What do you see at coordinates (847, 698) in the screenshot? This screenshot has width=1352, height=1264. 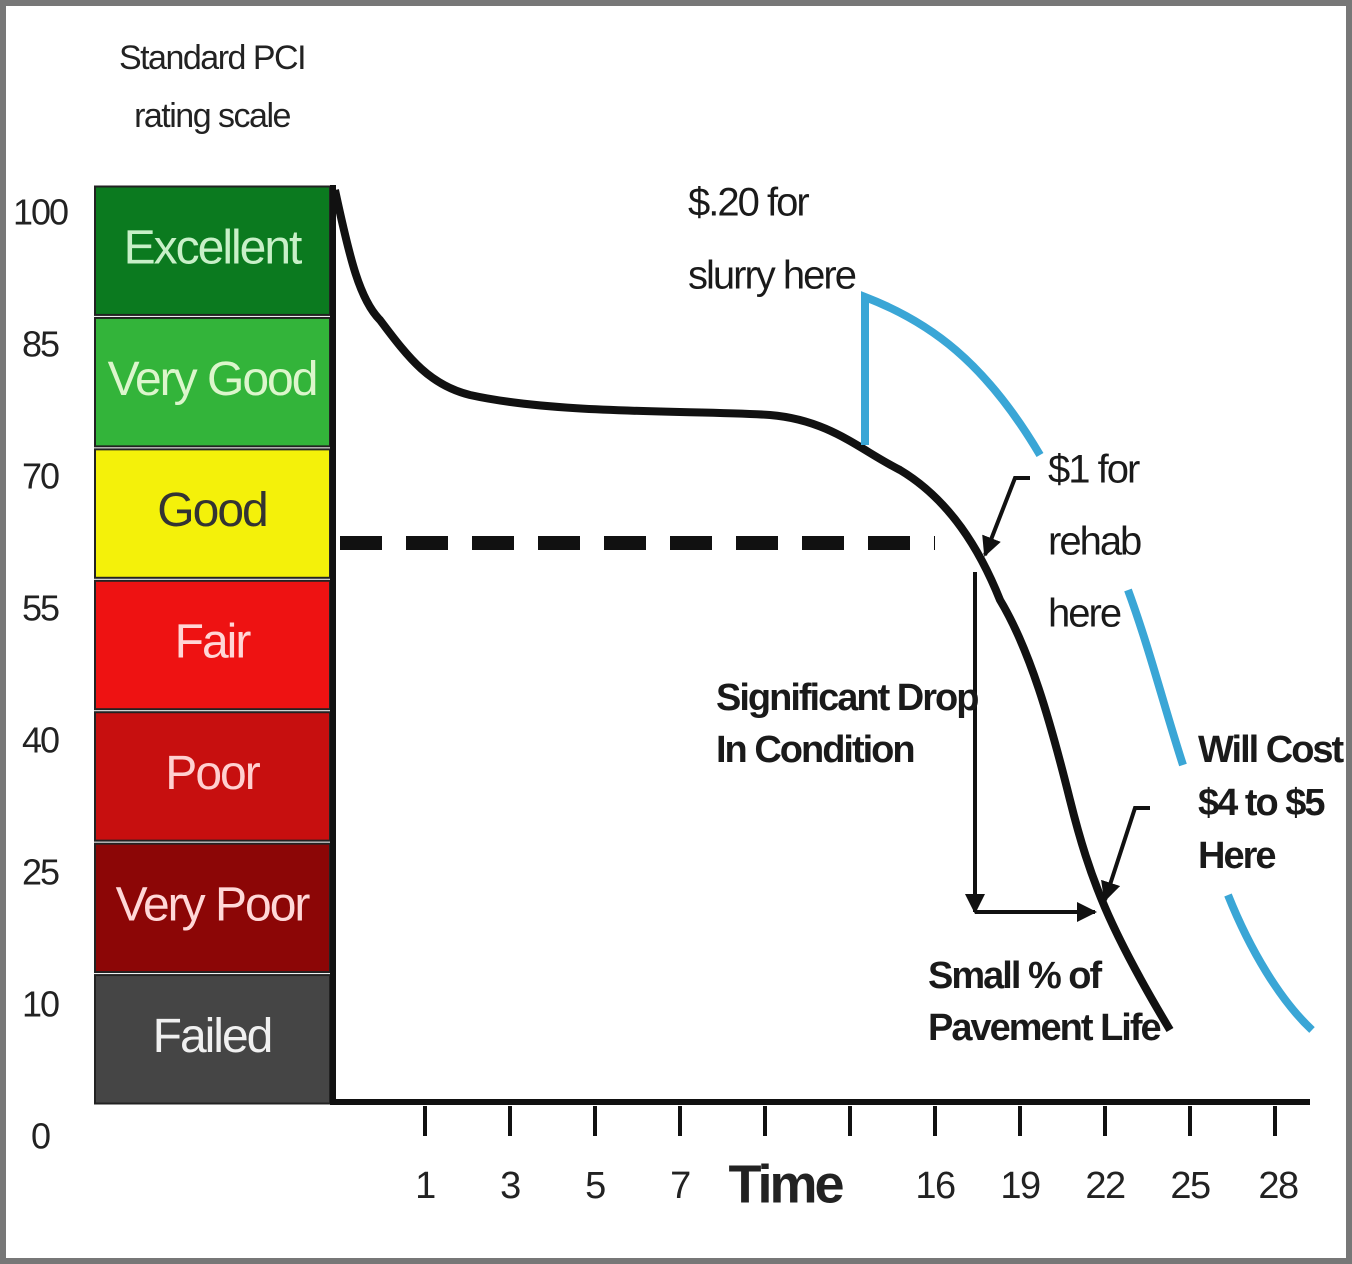 I see `annotation: Significant Drop` at bounding box center [847, 698].